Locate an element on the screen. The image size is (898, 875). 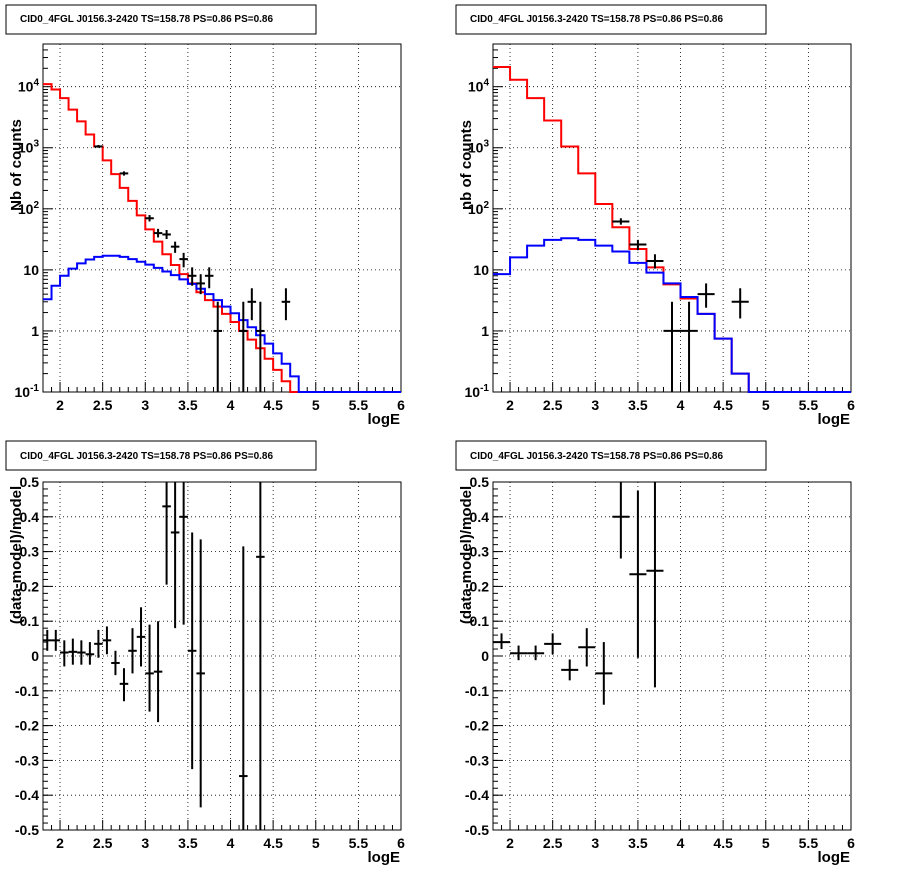
x-tick-label: 4.5 is located at coordinates (273, 843).